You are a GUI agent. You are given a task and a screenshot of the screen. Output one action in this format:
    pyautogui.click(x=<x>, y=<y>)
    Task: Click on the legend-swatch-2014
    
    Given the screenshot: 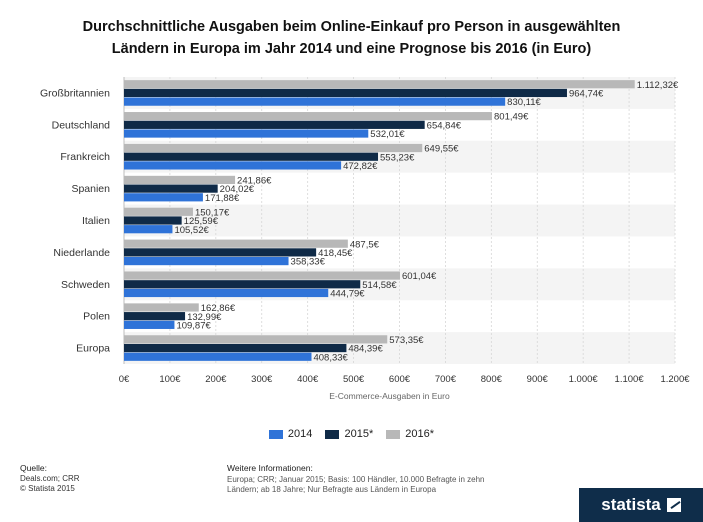 What is the action you would take?
    pyautogui.click(x=275, y=434)
    